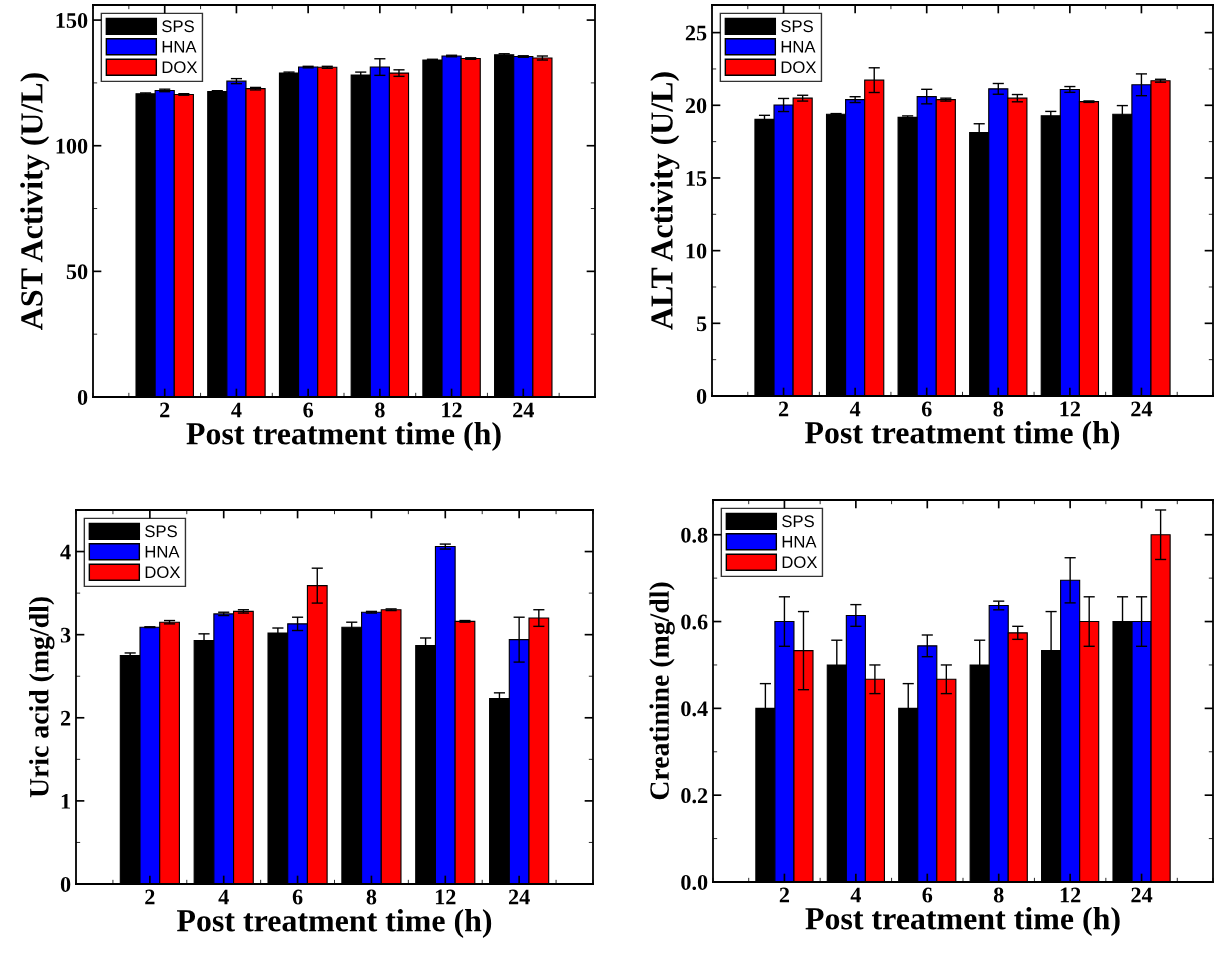 The height and width of the screenshot is (957, 1217). I want to click on y-tick-label: 0.4, so click(694, 709).